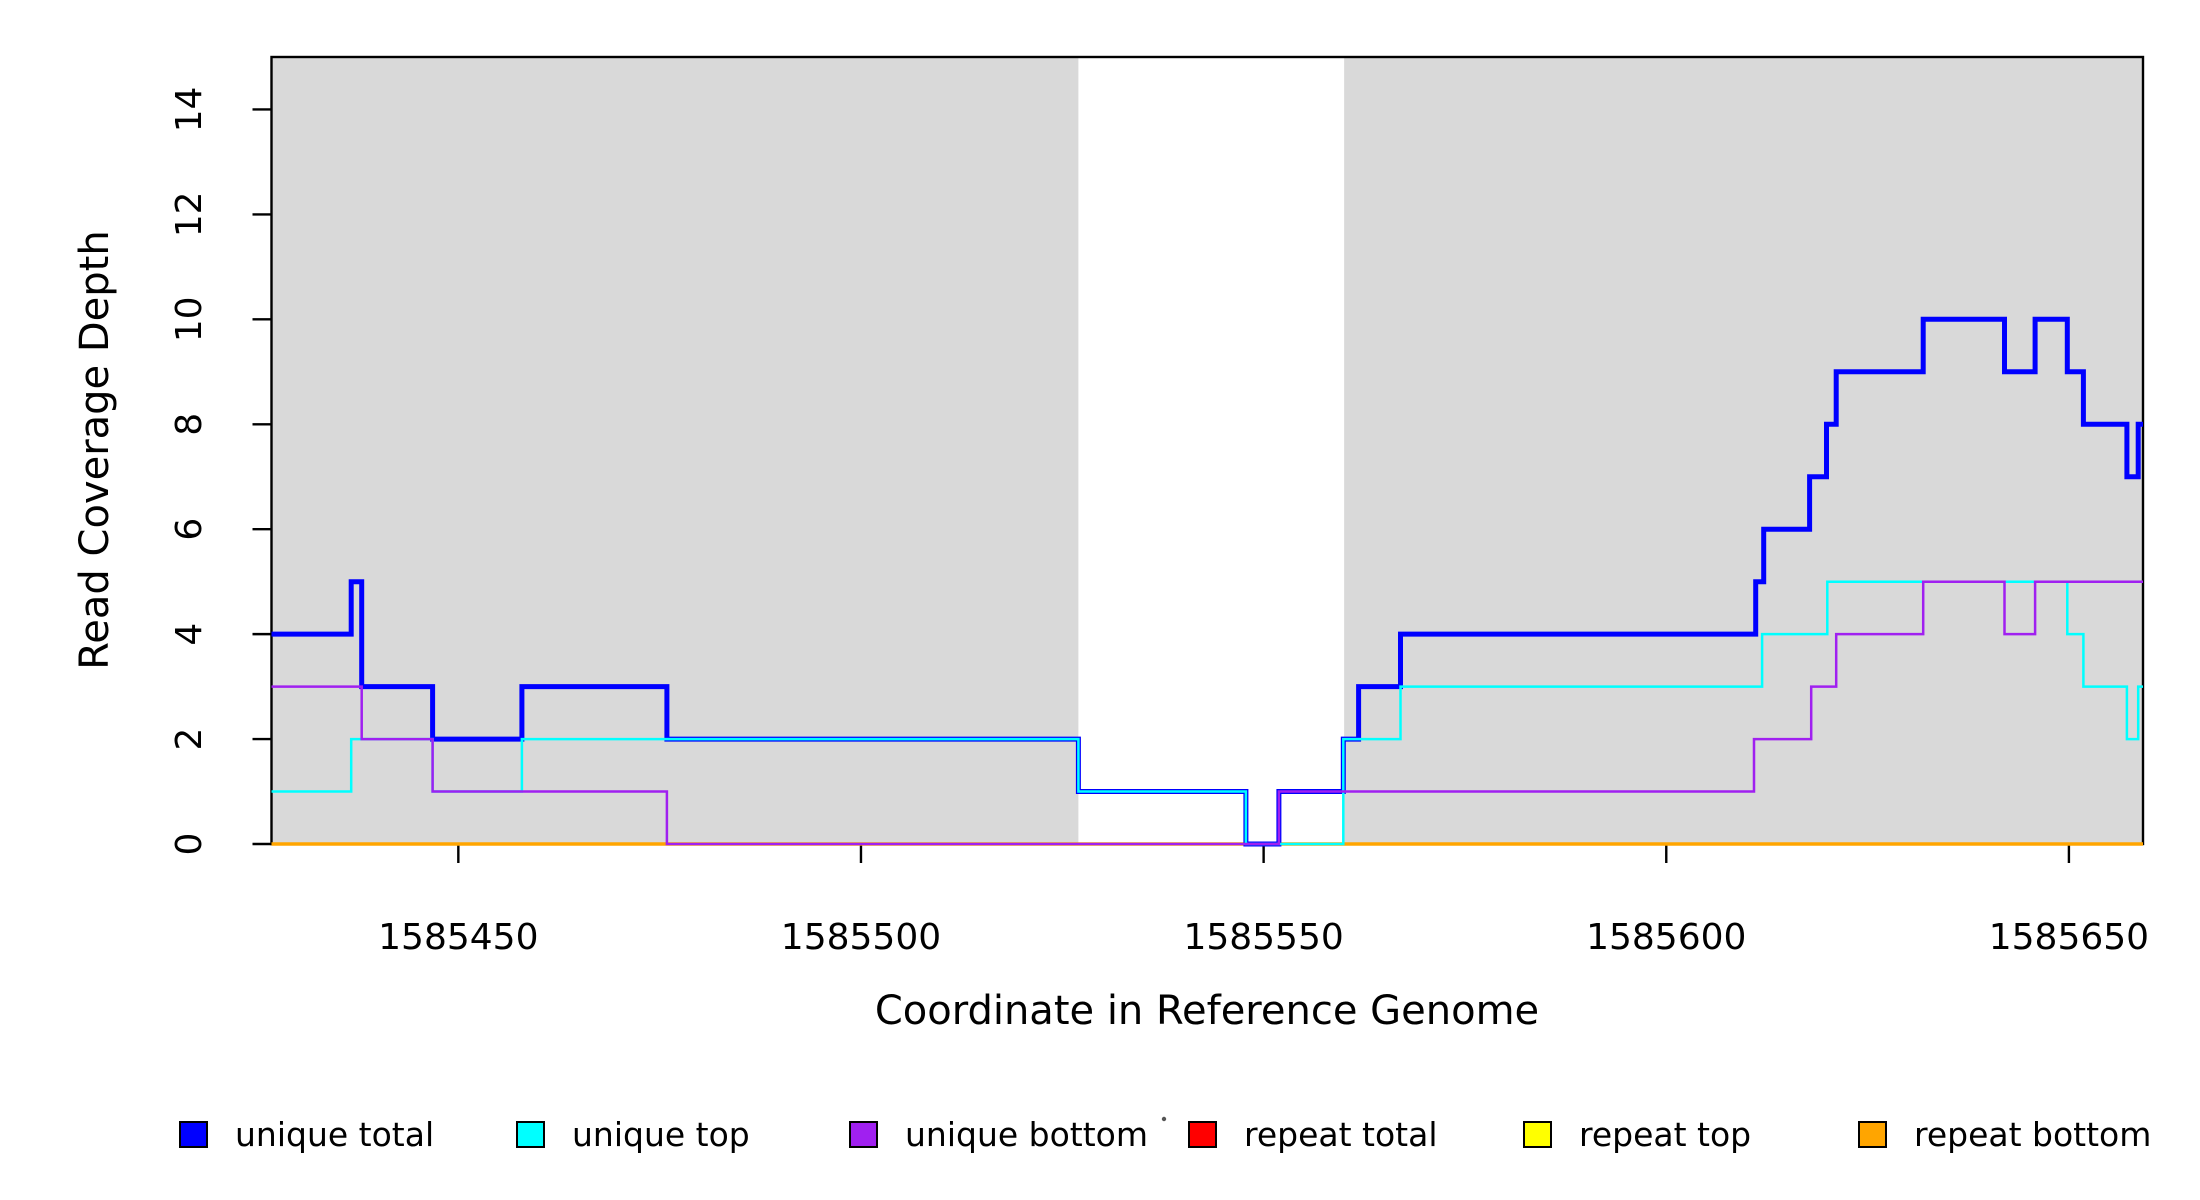 The height and width of the screenshot is (1200, 2200). Describe the element at coordinates (189, 844) in the screenshot. I see `y-axis-tick-label: 0` at that location.